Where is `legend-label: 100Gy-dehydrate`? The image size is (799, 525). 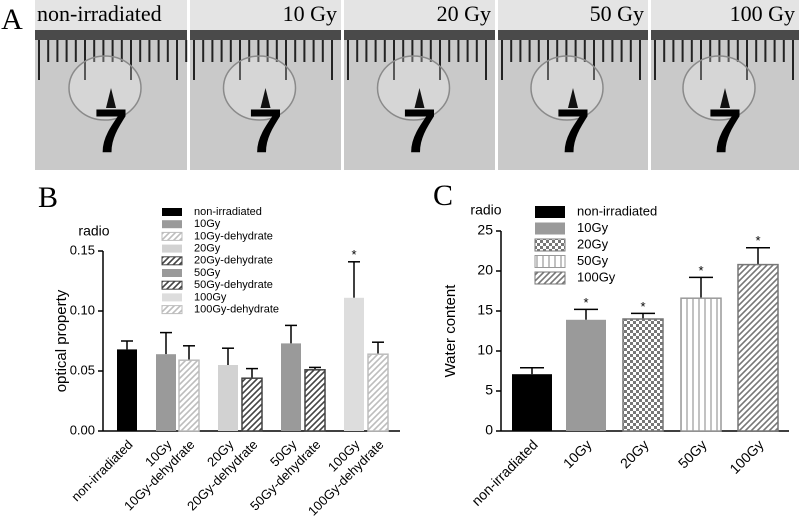 legend-label: 100Gy-dehydrate is located at coordinates (236, 310).